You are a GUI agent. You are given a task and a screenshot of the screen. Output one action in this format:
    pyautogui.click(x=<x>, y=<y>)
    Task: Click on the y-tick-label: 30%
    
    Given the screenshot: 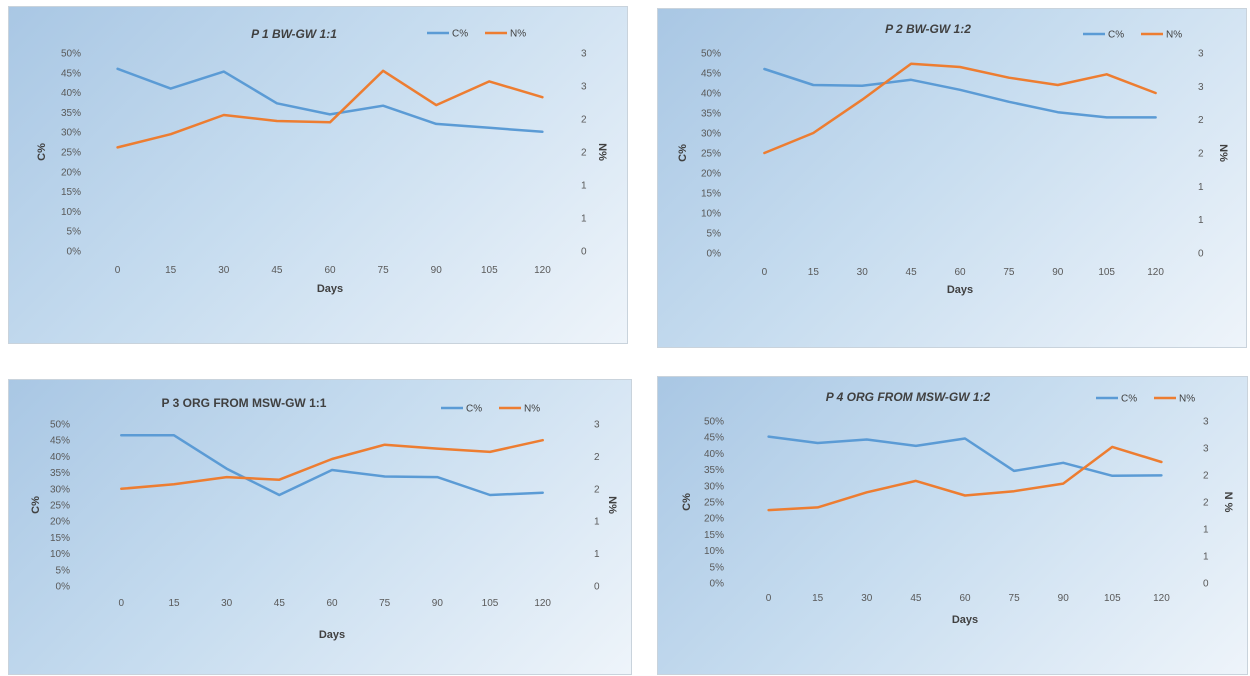 What is the action you would take?
    pyautogui.click(x=71, y=133)
    